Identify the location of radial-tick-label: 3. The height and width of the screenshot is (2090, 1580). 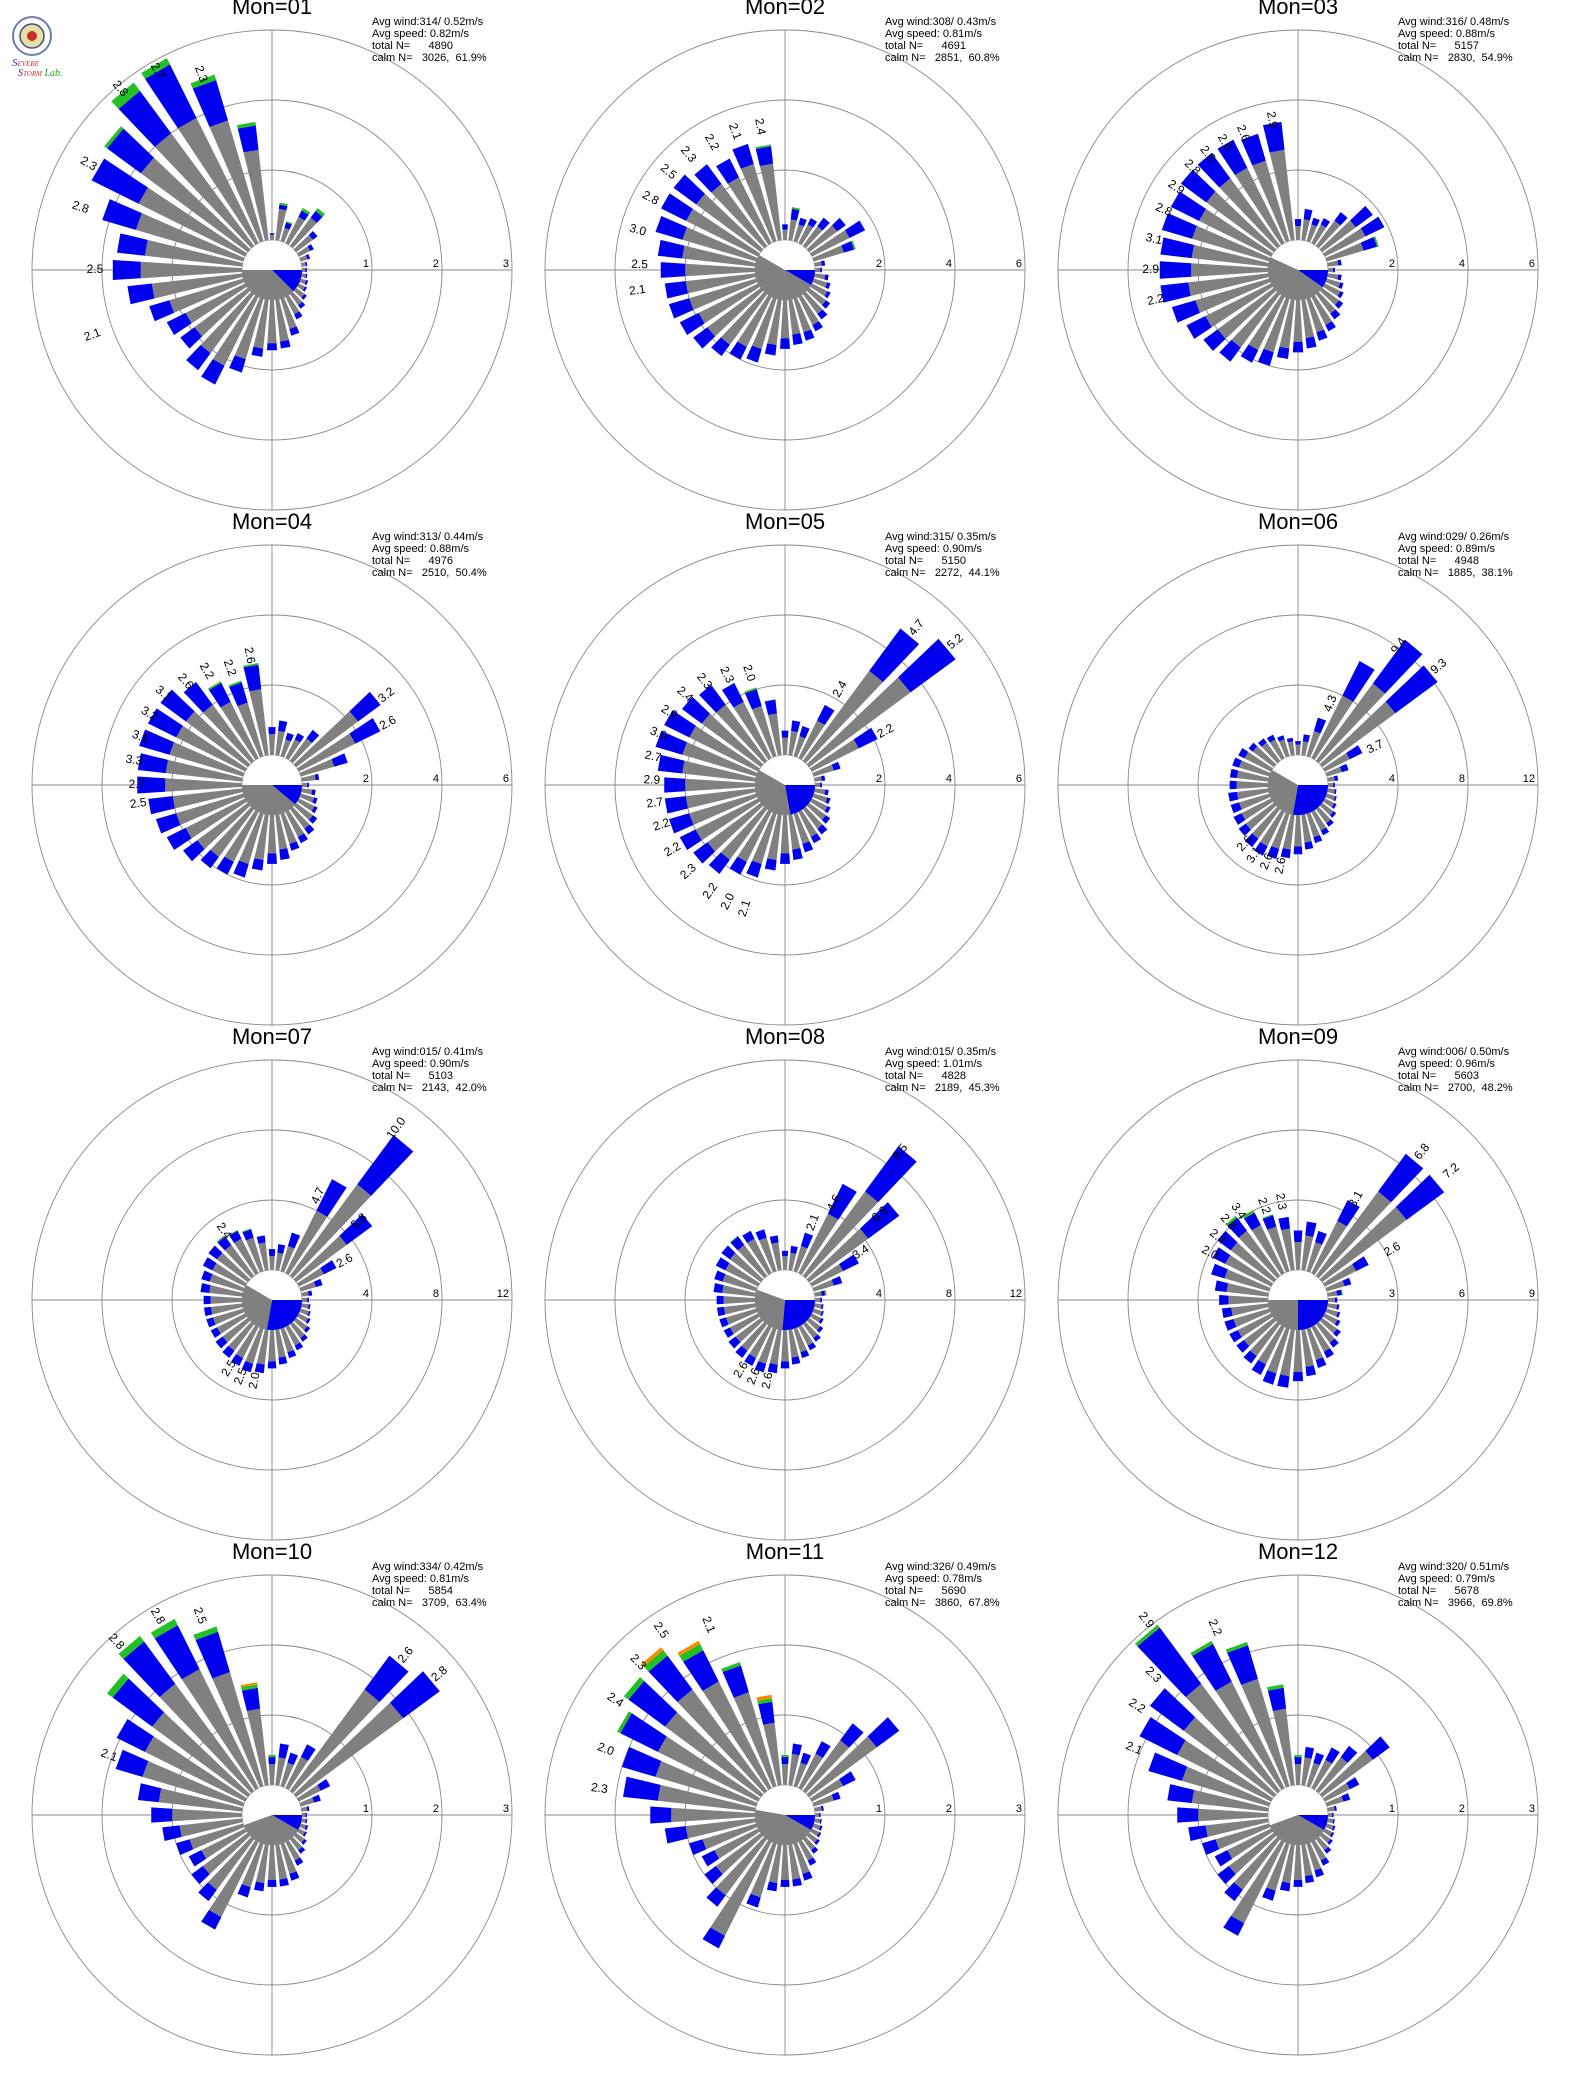
(1392, 1294).